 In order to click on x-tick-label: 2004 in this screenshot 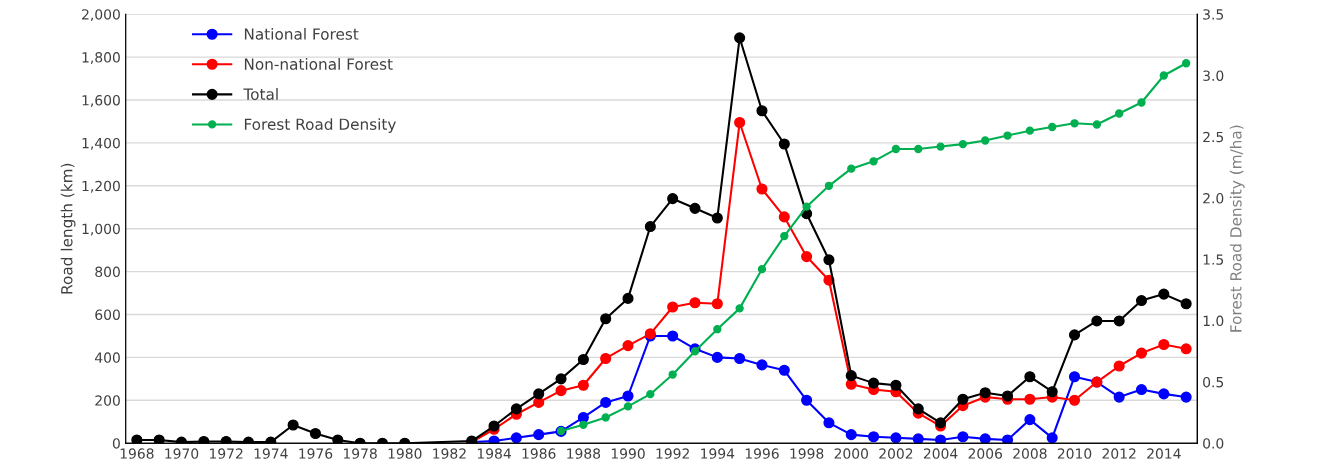, I will do `click(940, 453)`.